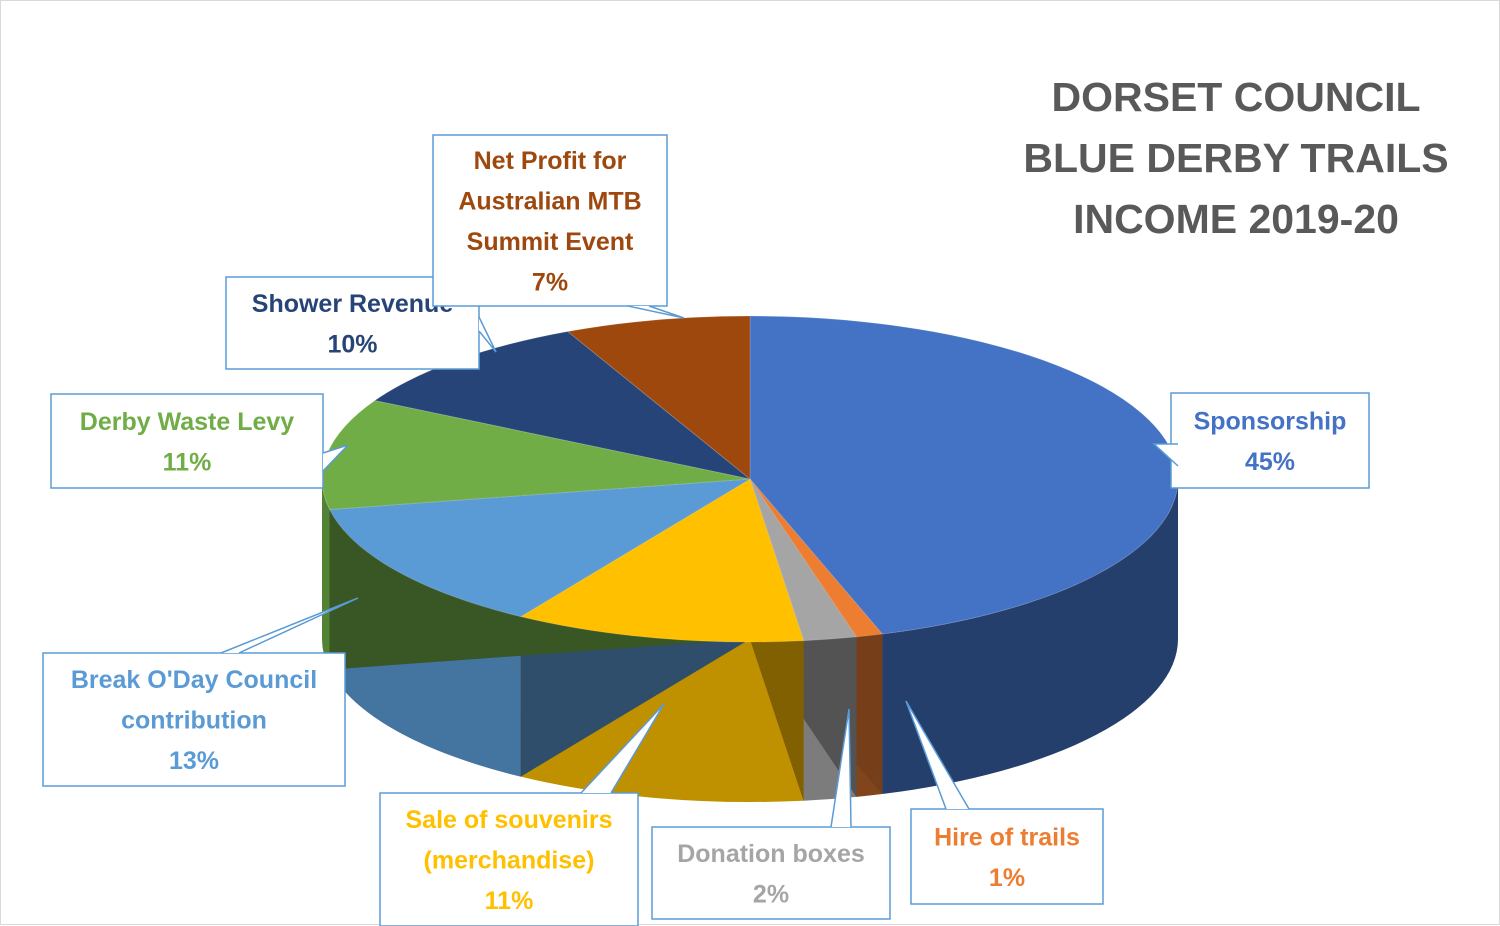  I want to click on slice-category-label: Donation boxes, so click(771, 854).